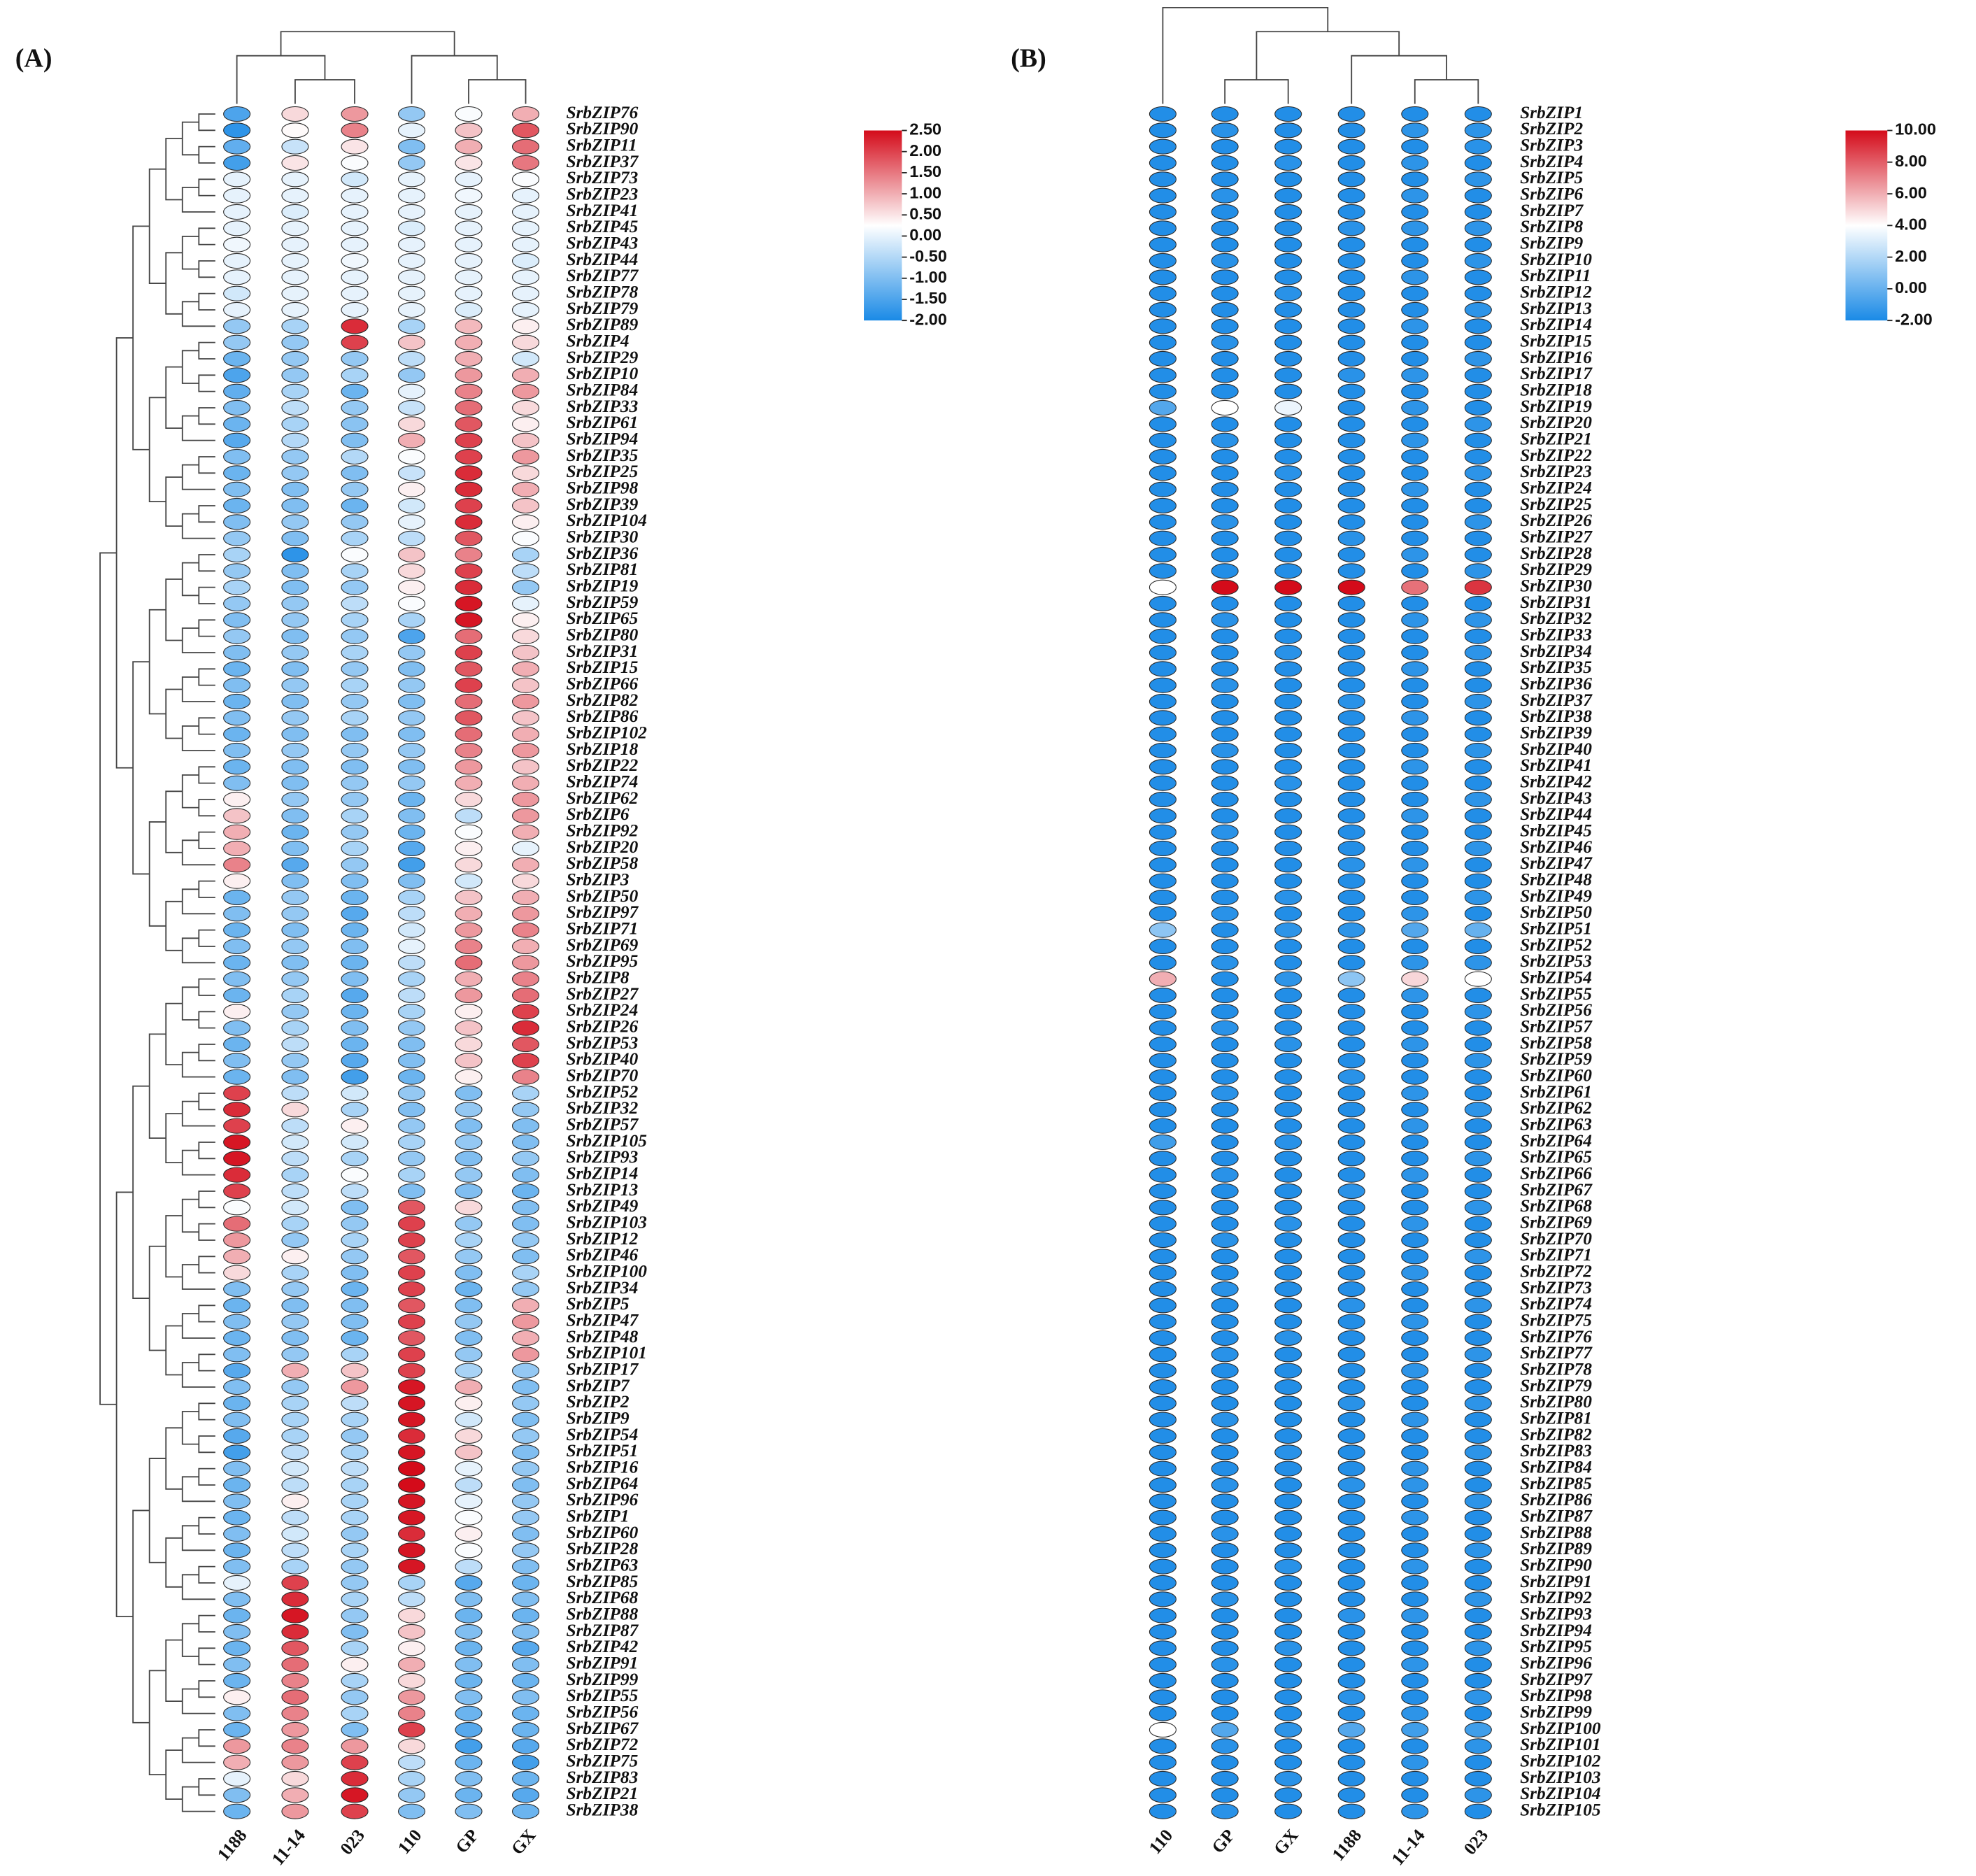 Image resolution: width=1976 pixels, height=1876 pixels. What do you see at coordinates (231, 1845) in the screenshot?
I see `column-label: 1188` at bounding box center [231, 1845].